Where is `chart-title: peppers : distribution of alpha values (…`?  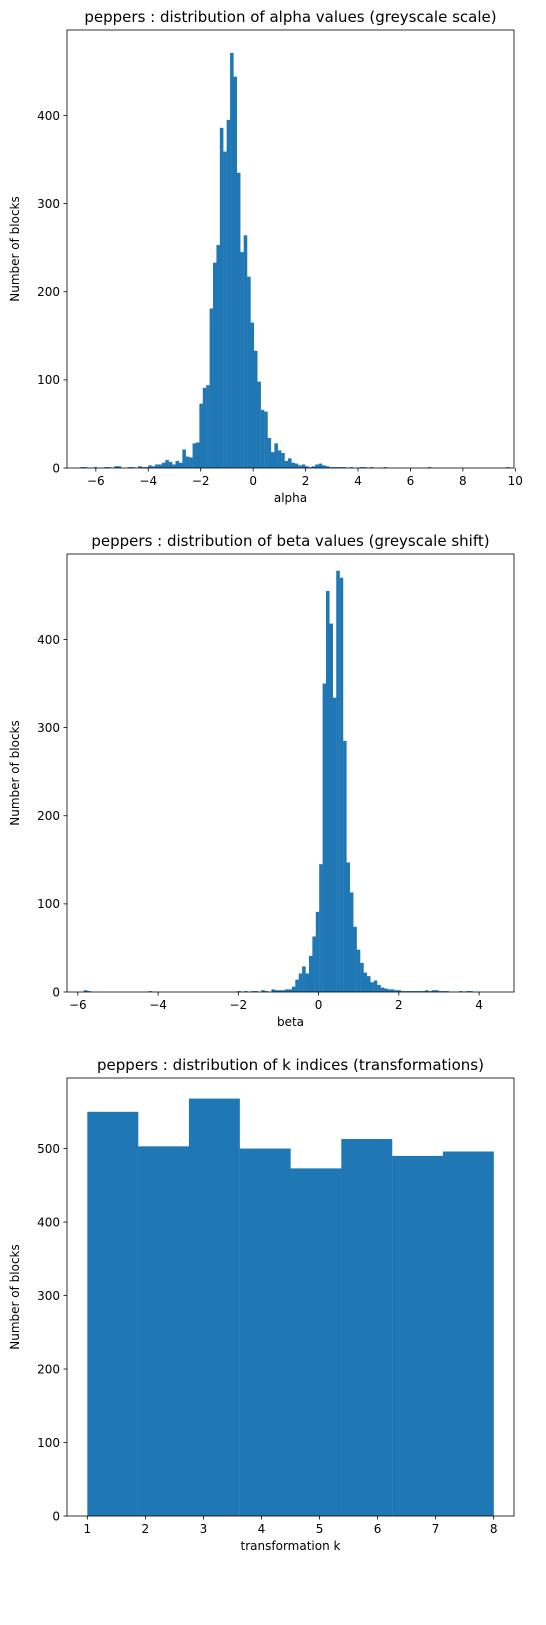
chart-title: peppers : distribution of alpha values (… is located at coordinates (290, 17).